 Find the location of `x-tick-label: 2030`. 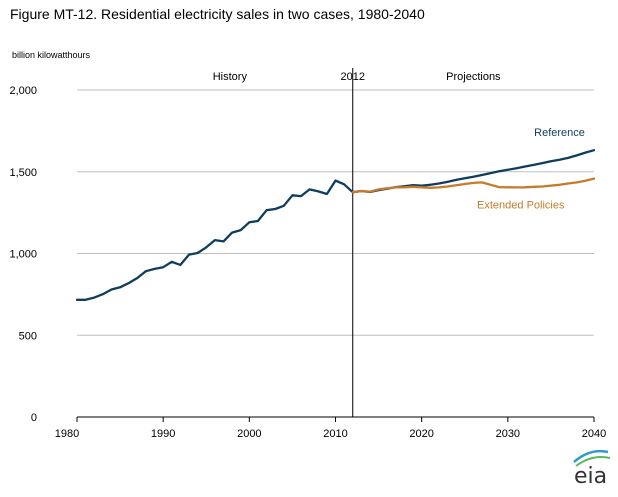

x-tick-label: 2030 is located at coordinates (508, 434).